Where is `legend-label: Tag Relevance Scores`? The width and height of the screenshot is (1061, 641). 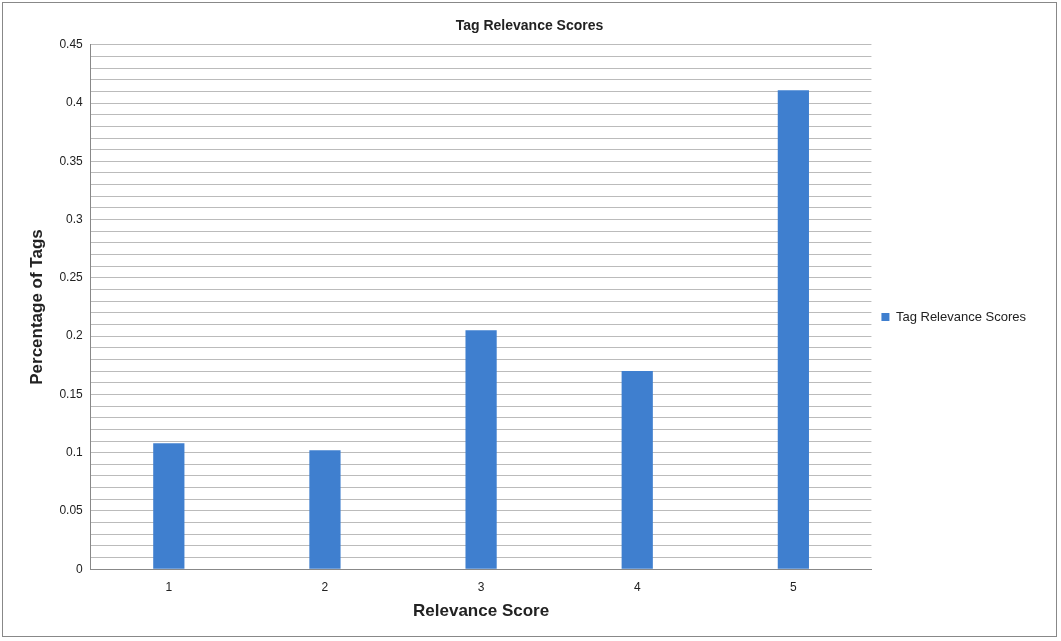
legend-label: Tag Relevance Scores is located at coordinates (961, 316).